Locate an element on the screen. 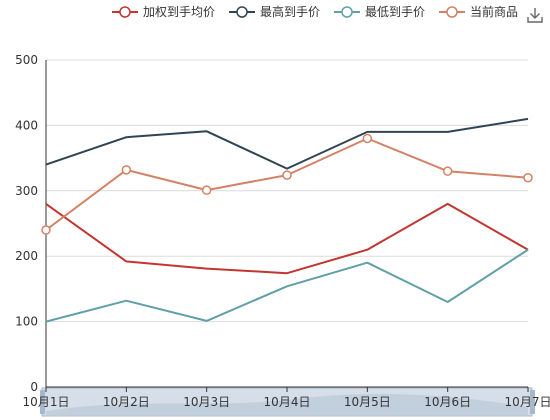 The height and width of the screenshot is (420, 550). x-tick-label: 10月5日 is located at coordinates (367, 402).